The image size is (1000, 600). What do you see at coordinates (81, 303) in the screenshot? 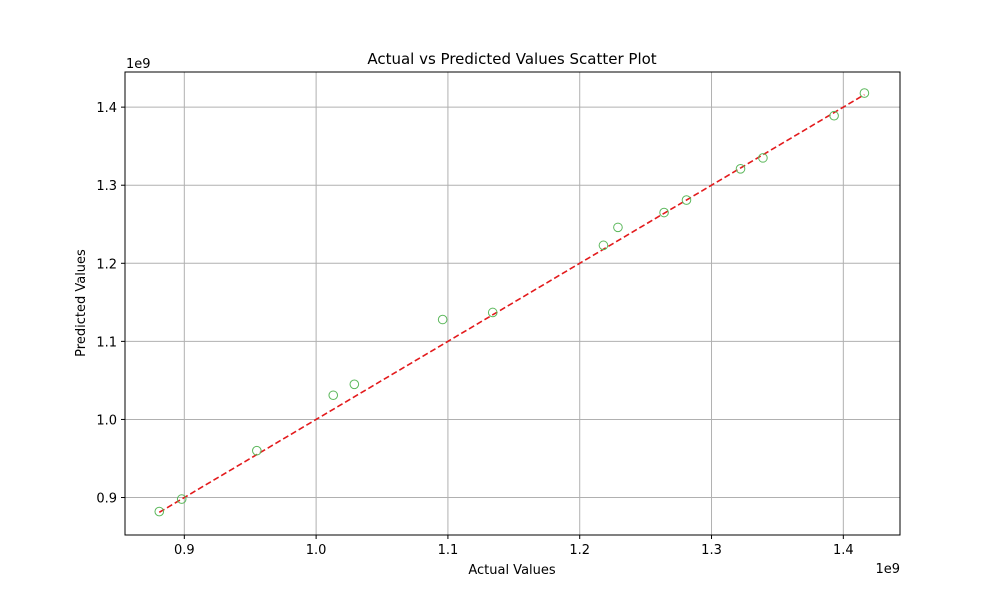
I see `y-axis-label: Predicted Values` at bounding box center [81, 303].